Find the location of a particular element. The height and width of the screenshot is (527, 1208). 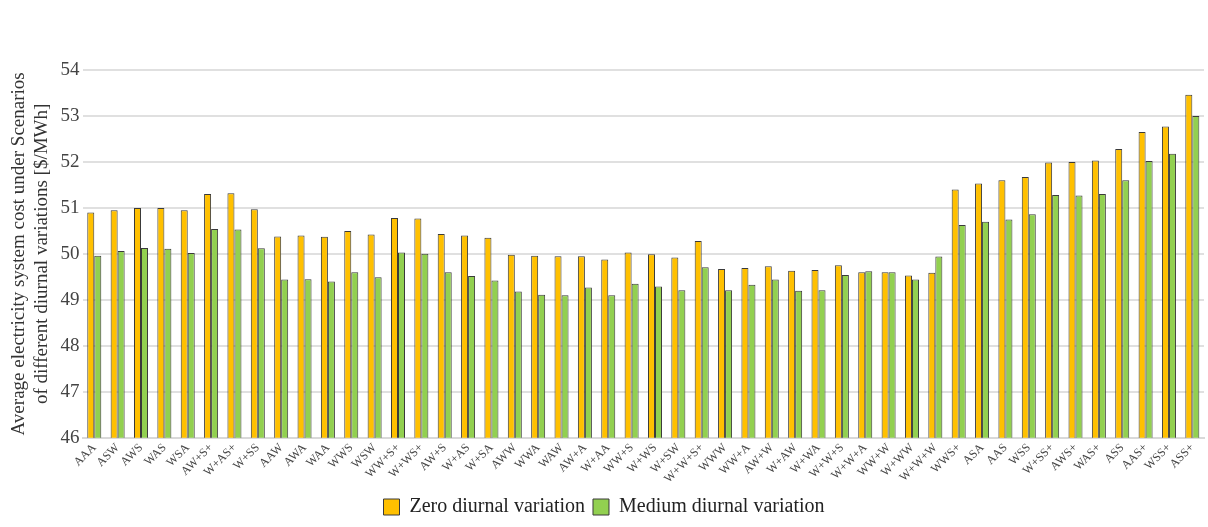

legend-label: Medium diurnal variation is located at coordinates (721, 505).